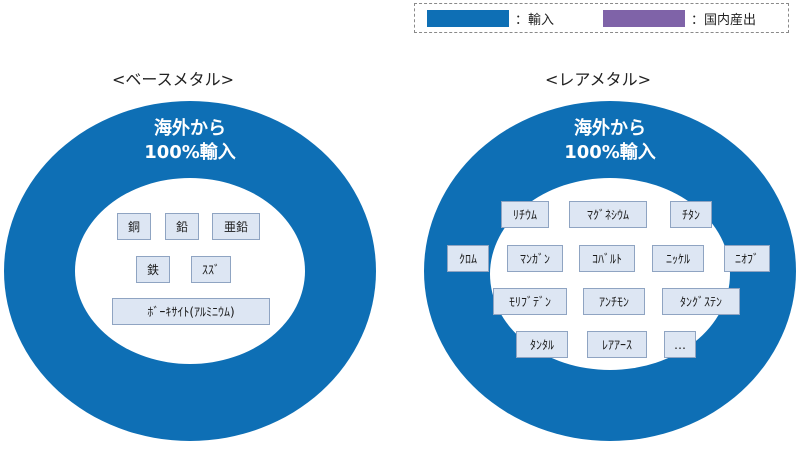  What do you see at coordinates (190, 271) in the screenshot?
I see `base-metal-inner-circle` at bounding box center [190, 271].